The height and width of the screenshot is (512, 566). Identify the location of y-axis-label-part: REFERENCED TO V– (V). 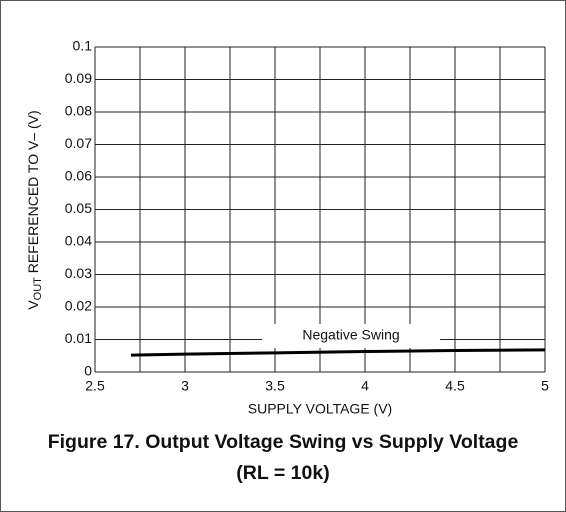
(33, 193).